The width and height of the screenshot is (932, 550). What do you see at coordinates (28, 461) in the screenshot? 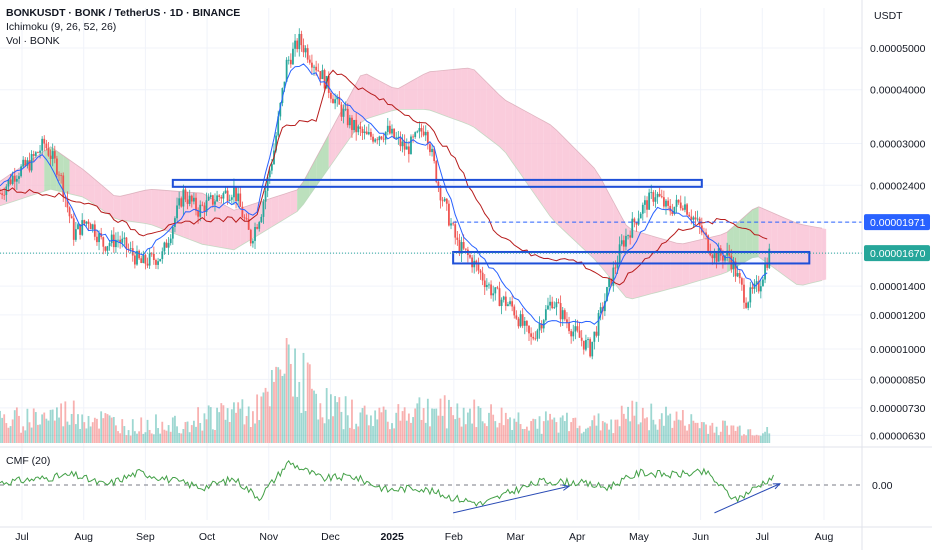
I see `cmf-label: CMF (20)` at bounding box center [28, 461].